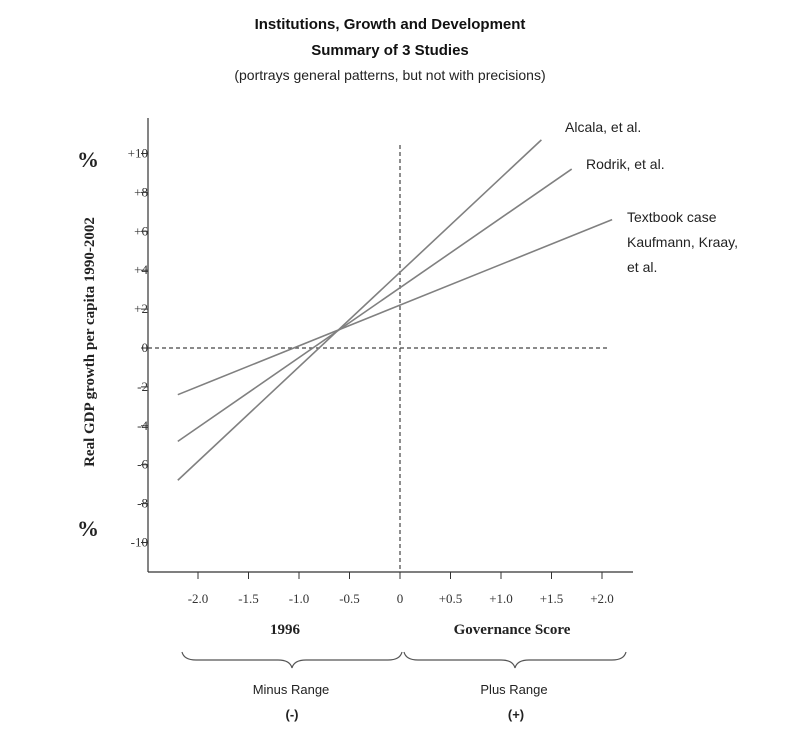  What do you see at coordinates (390, 24) in the screenshot?
I see `chart-title: Institutions, Growth and Development` at bounding box center [390, 24].